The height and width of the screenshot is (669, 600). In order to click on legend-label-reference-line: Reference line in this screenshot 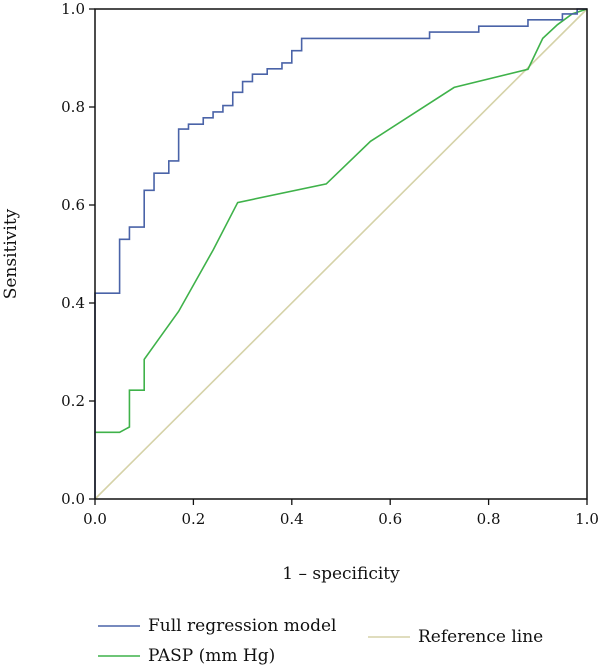, I will do `click(480, 637)`.